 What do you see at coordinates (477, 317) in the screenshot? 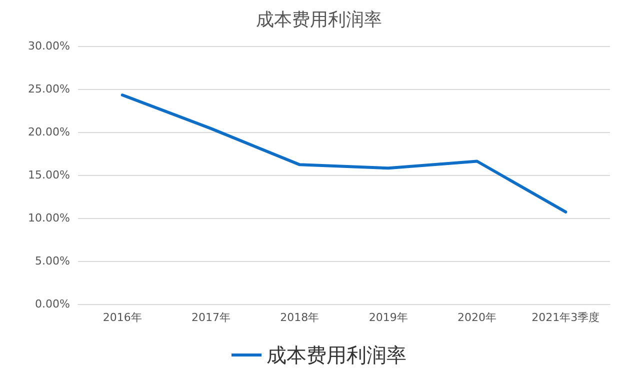
I see `x-tick-label: 2020年` at bounding box center [477, 317].